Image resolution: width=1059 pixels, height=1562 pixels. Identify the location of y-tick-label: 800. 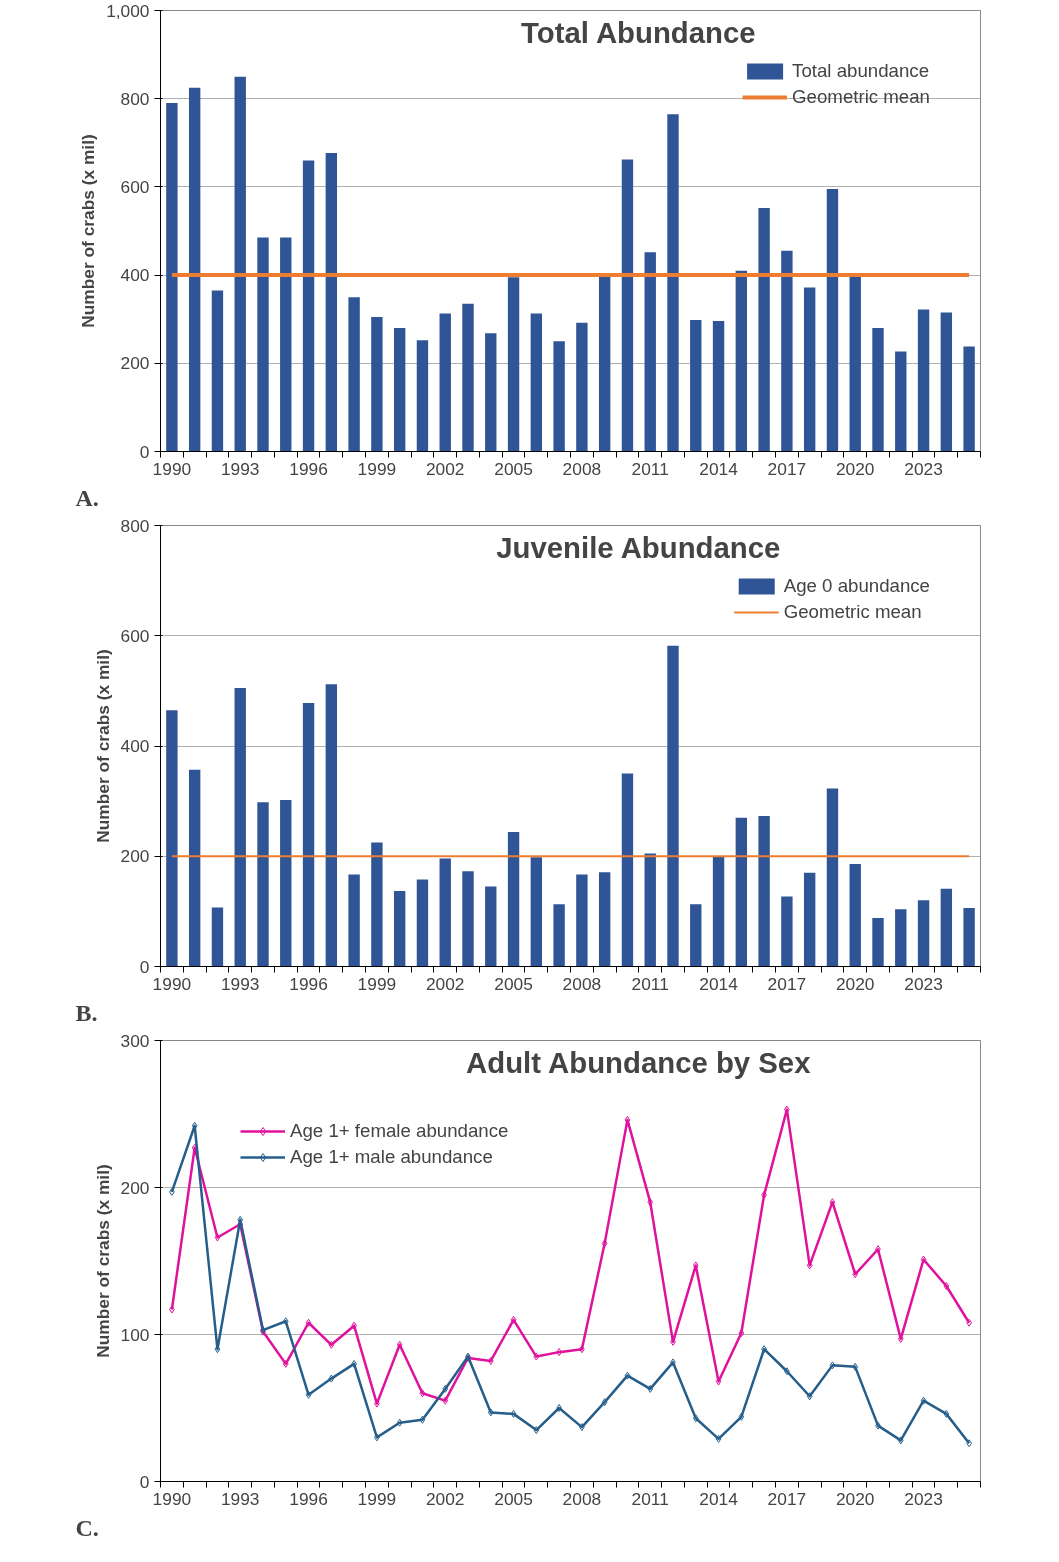
(135, 98).